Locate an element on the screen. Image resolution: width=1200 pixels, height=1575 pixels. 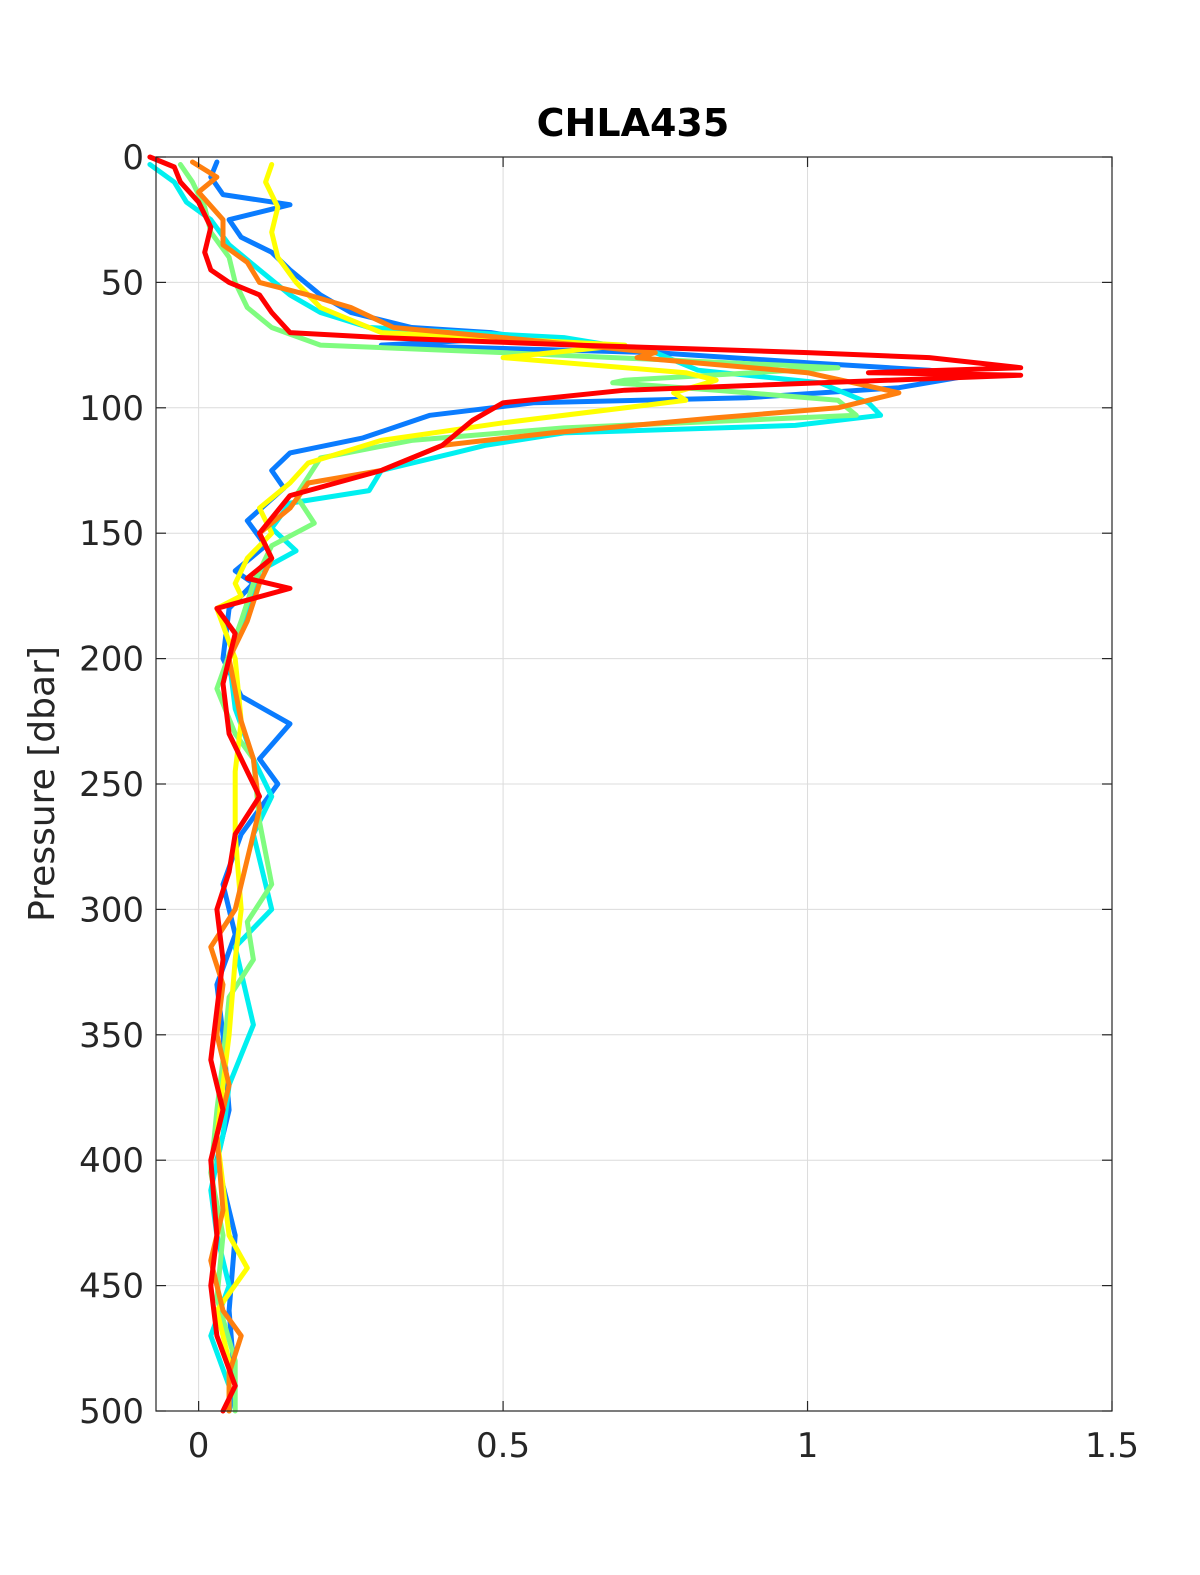
y-tick-label: 350 is located at coordinates (111, 1036).